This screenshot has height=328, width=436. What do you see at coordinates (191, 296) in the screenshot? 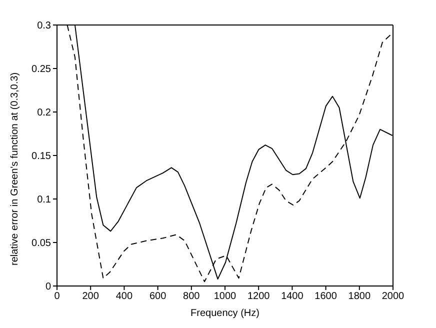
I see `x-tick-label: 800` at bounding box center [191, 296].